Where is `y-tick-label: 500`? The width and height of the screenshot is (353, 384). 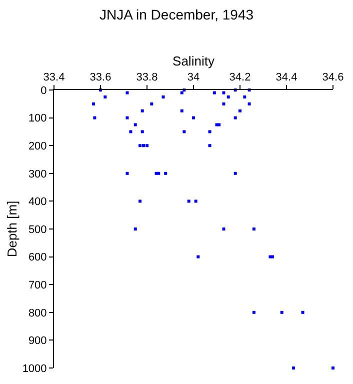 y-tick-label: 500 is located at coordinates (37, 230).